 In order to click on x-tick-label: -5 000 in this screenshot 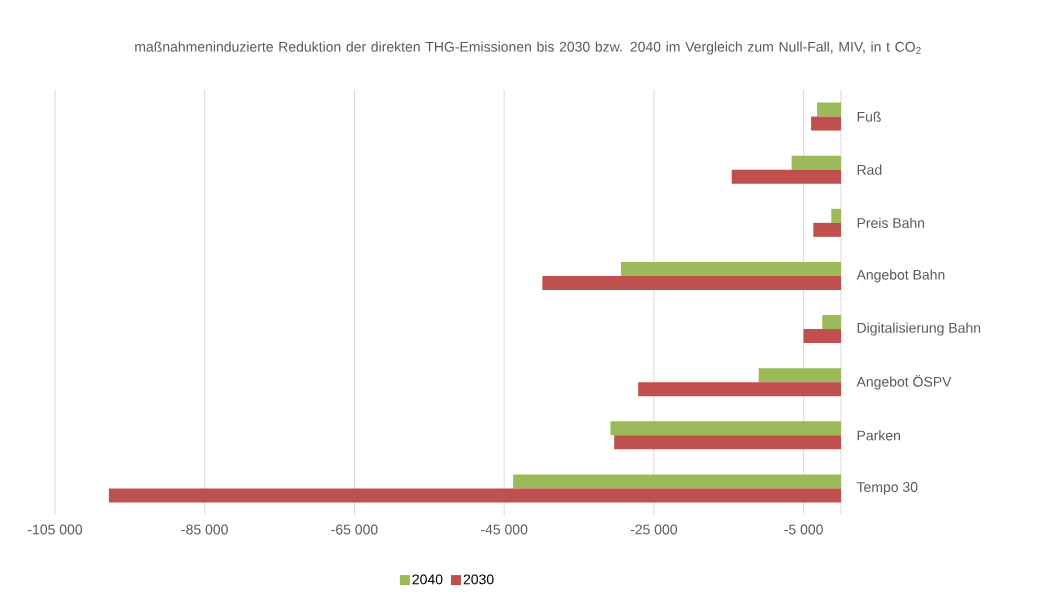, I will do `click(803, 529)`.